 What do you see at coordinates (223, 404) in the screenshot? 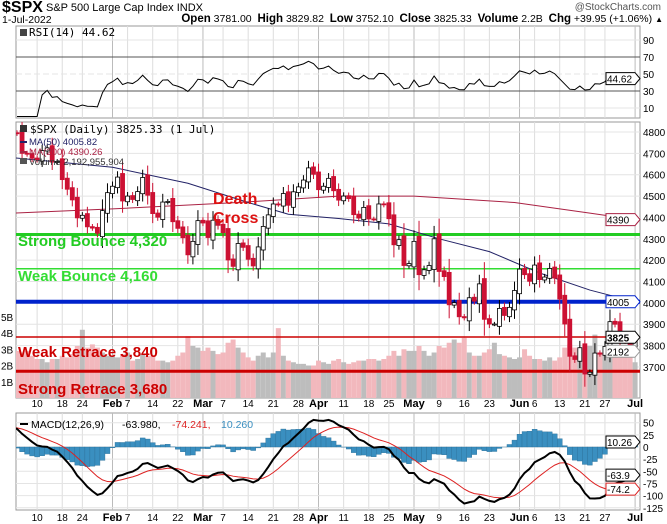
I see `date-tick-top: 7` at bounding box center [223, 404].